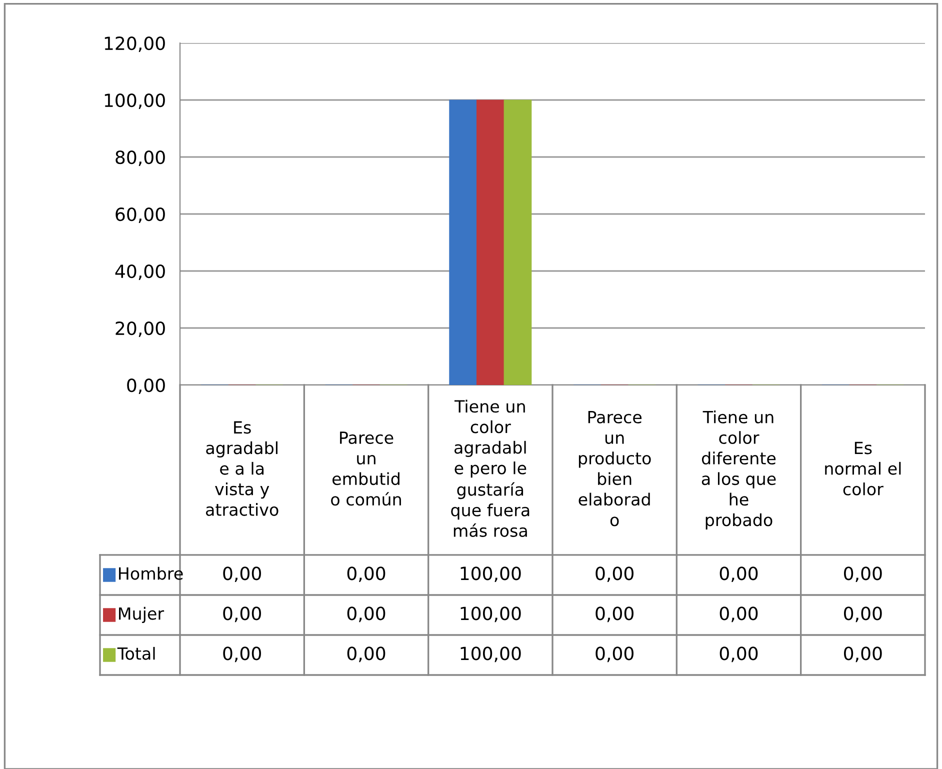  Describe the element at coordinates (134, 44) in the screenshot. I see `y-tick-label: 120,00` at that location.